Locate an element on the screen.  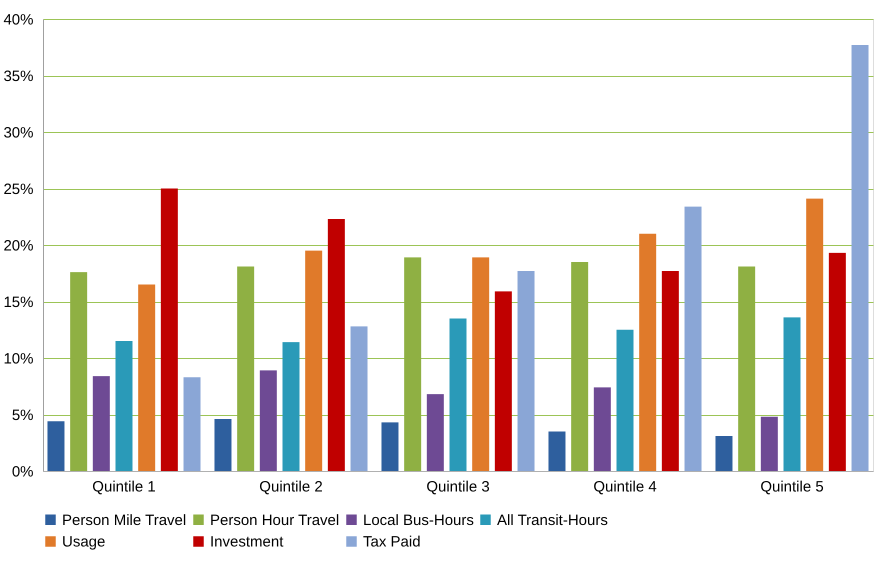
legend-label: Tax Paid is located at coordinates (392, 542).